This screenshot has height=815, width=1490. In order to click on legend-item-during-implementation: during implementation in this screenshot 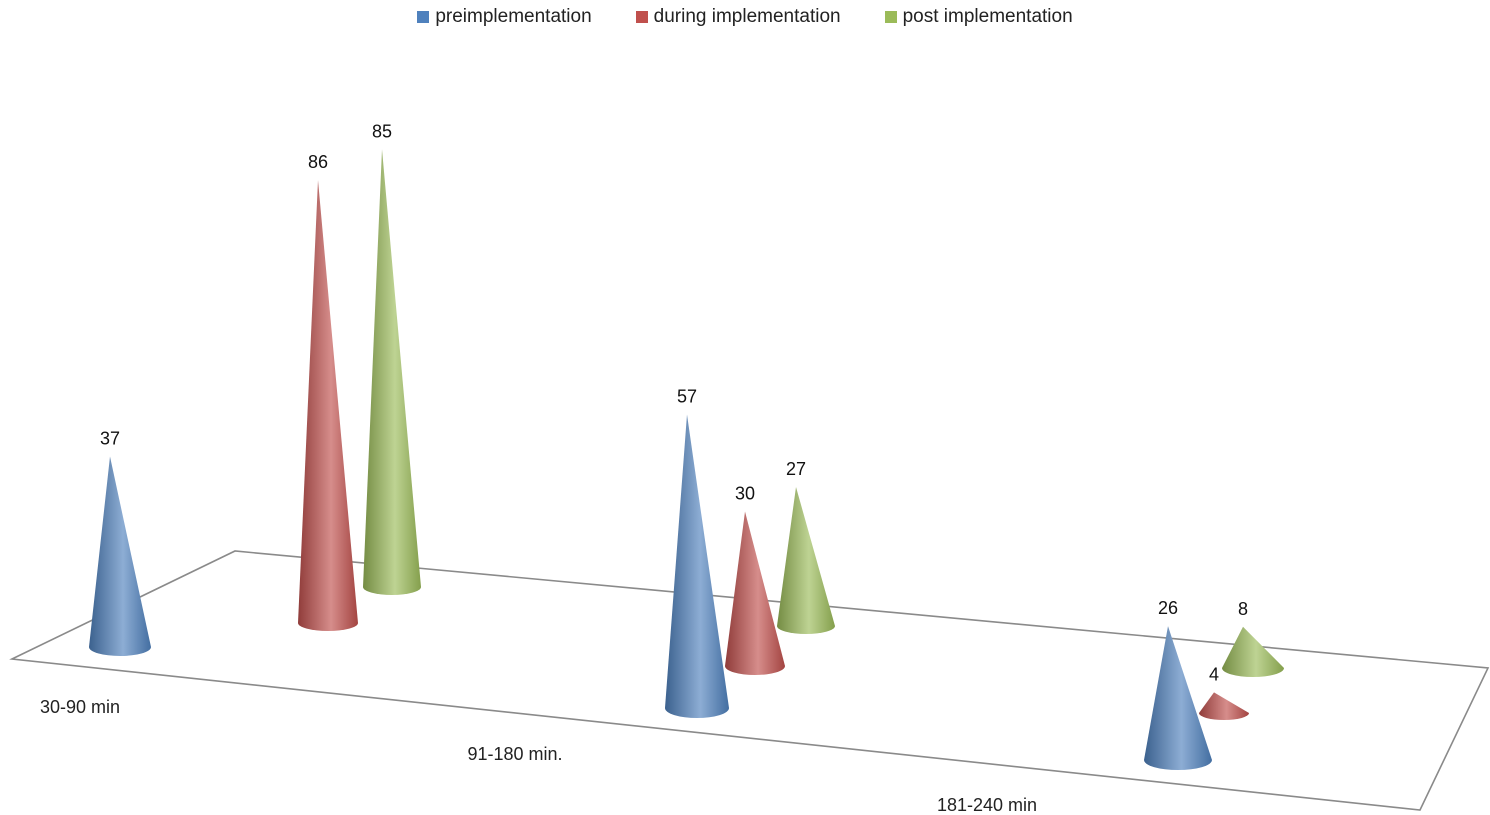, I will do `click(738, 17)`.